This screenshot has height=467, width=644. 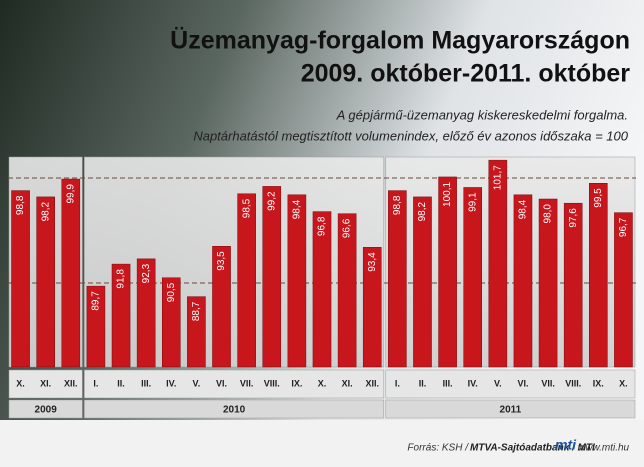 What do you see at coordinates (322, 226) in the screenshot?
I see `value-label: 96,8` at bounding box center [322, 226].